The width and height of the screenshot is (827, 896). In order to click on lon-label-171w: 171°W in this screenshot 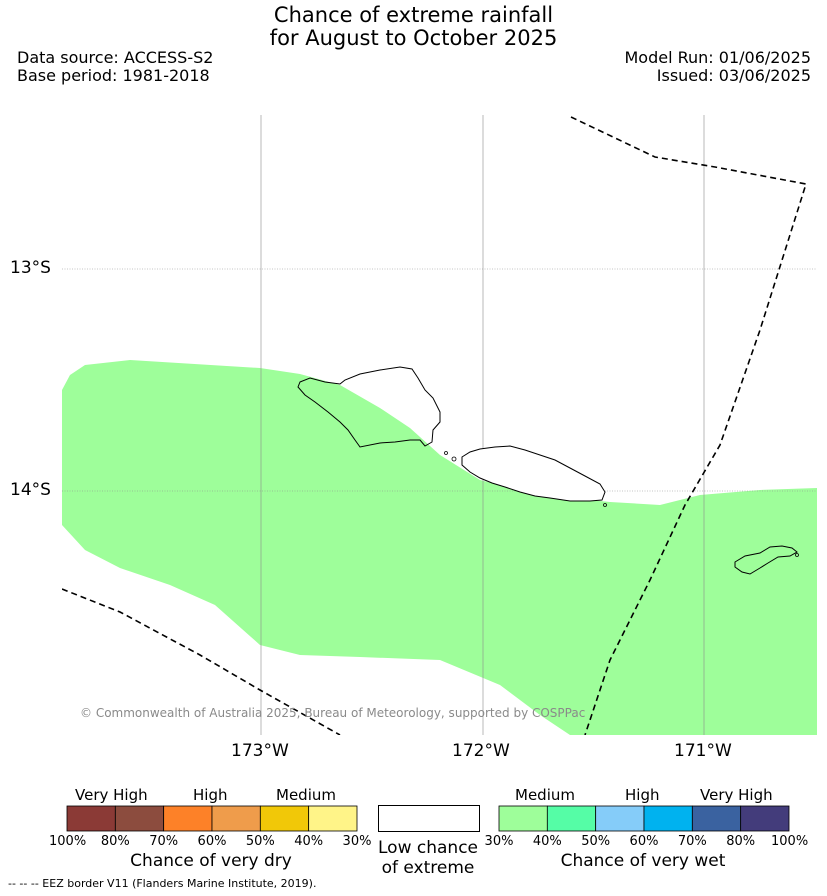, I will do `click(703, 751)`.